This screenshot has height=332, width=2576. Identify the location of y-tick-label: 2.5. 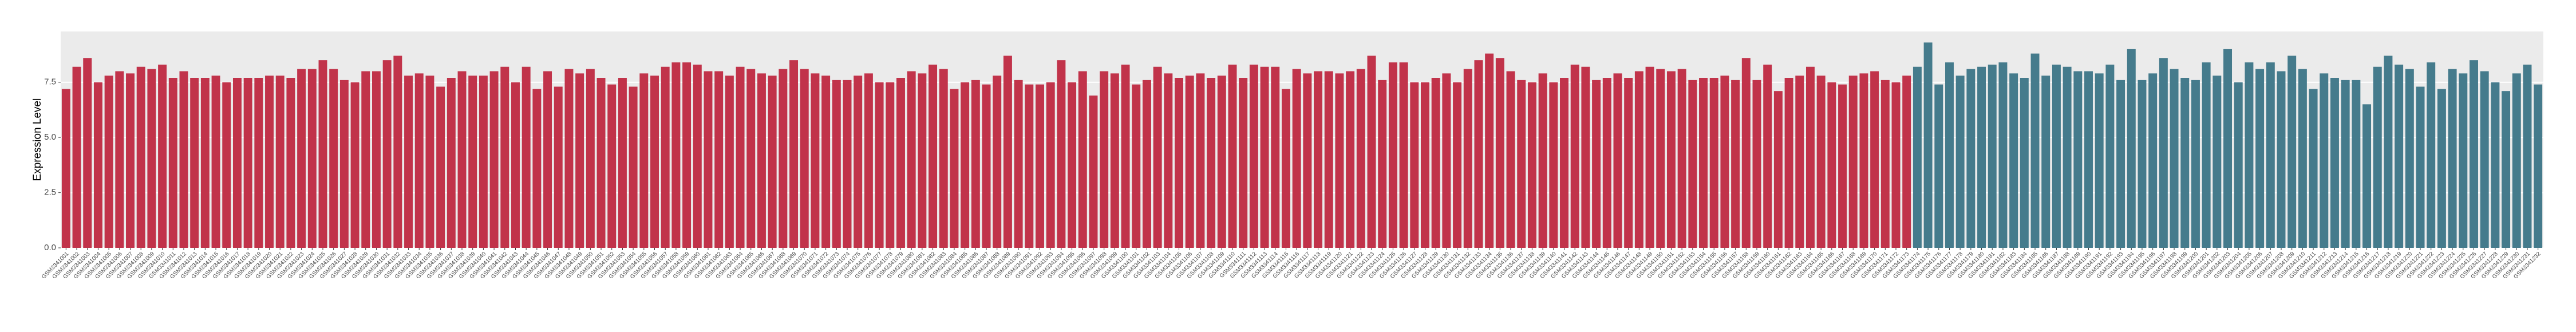
(50, 193).